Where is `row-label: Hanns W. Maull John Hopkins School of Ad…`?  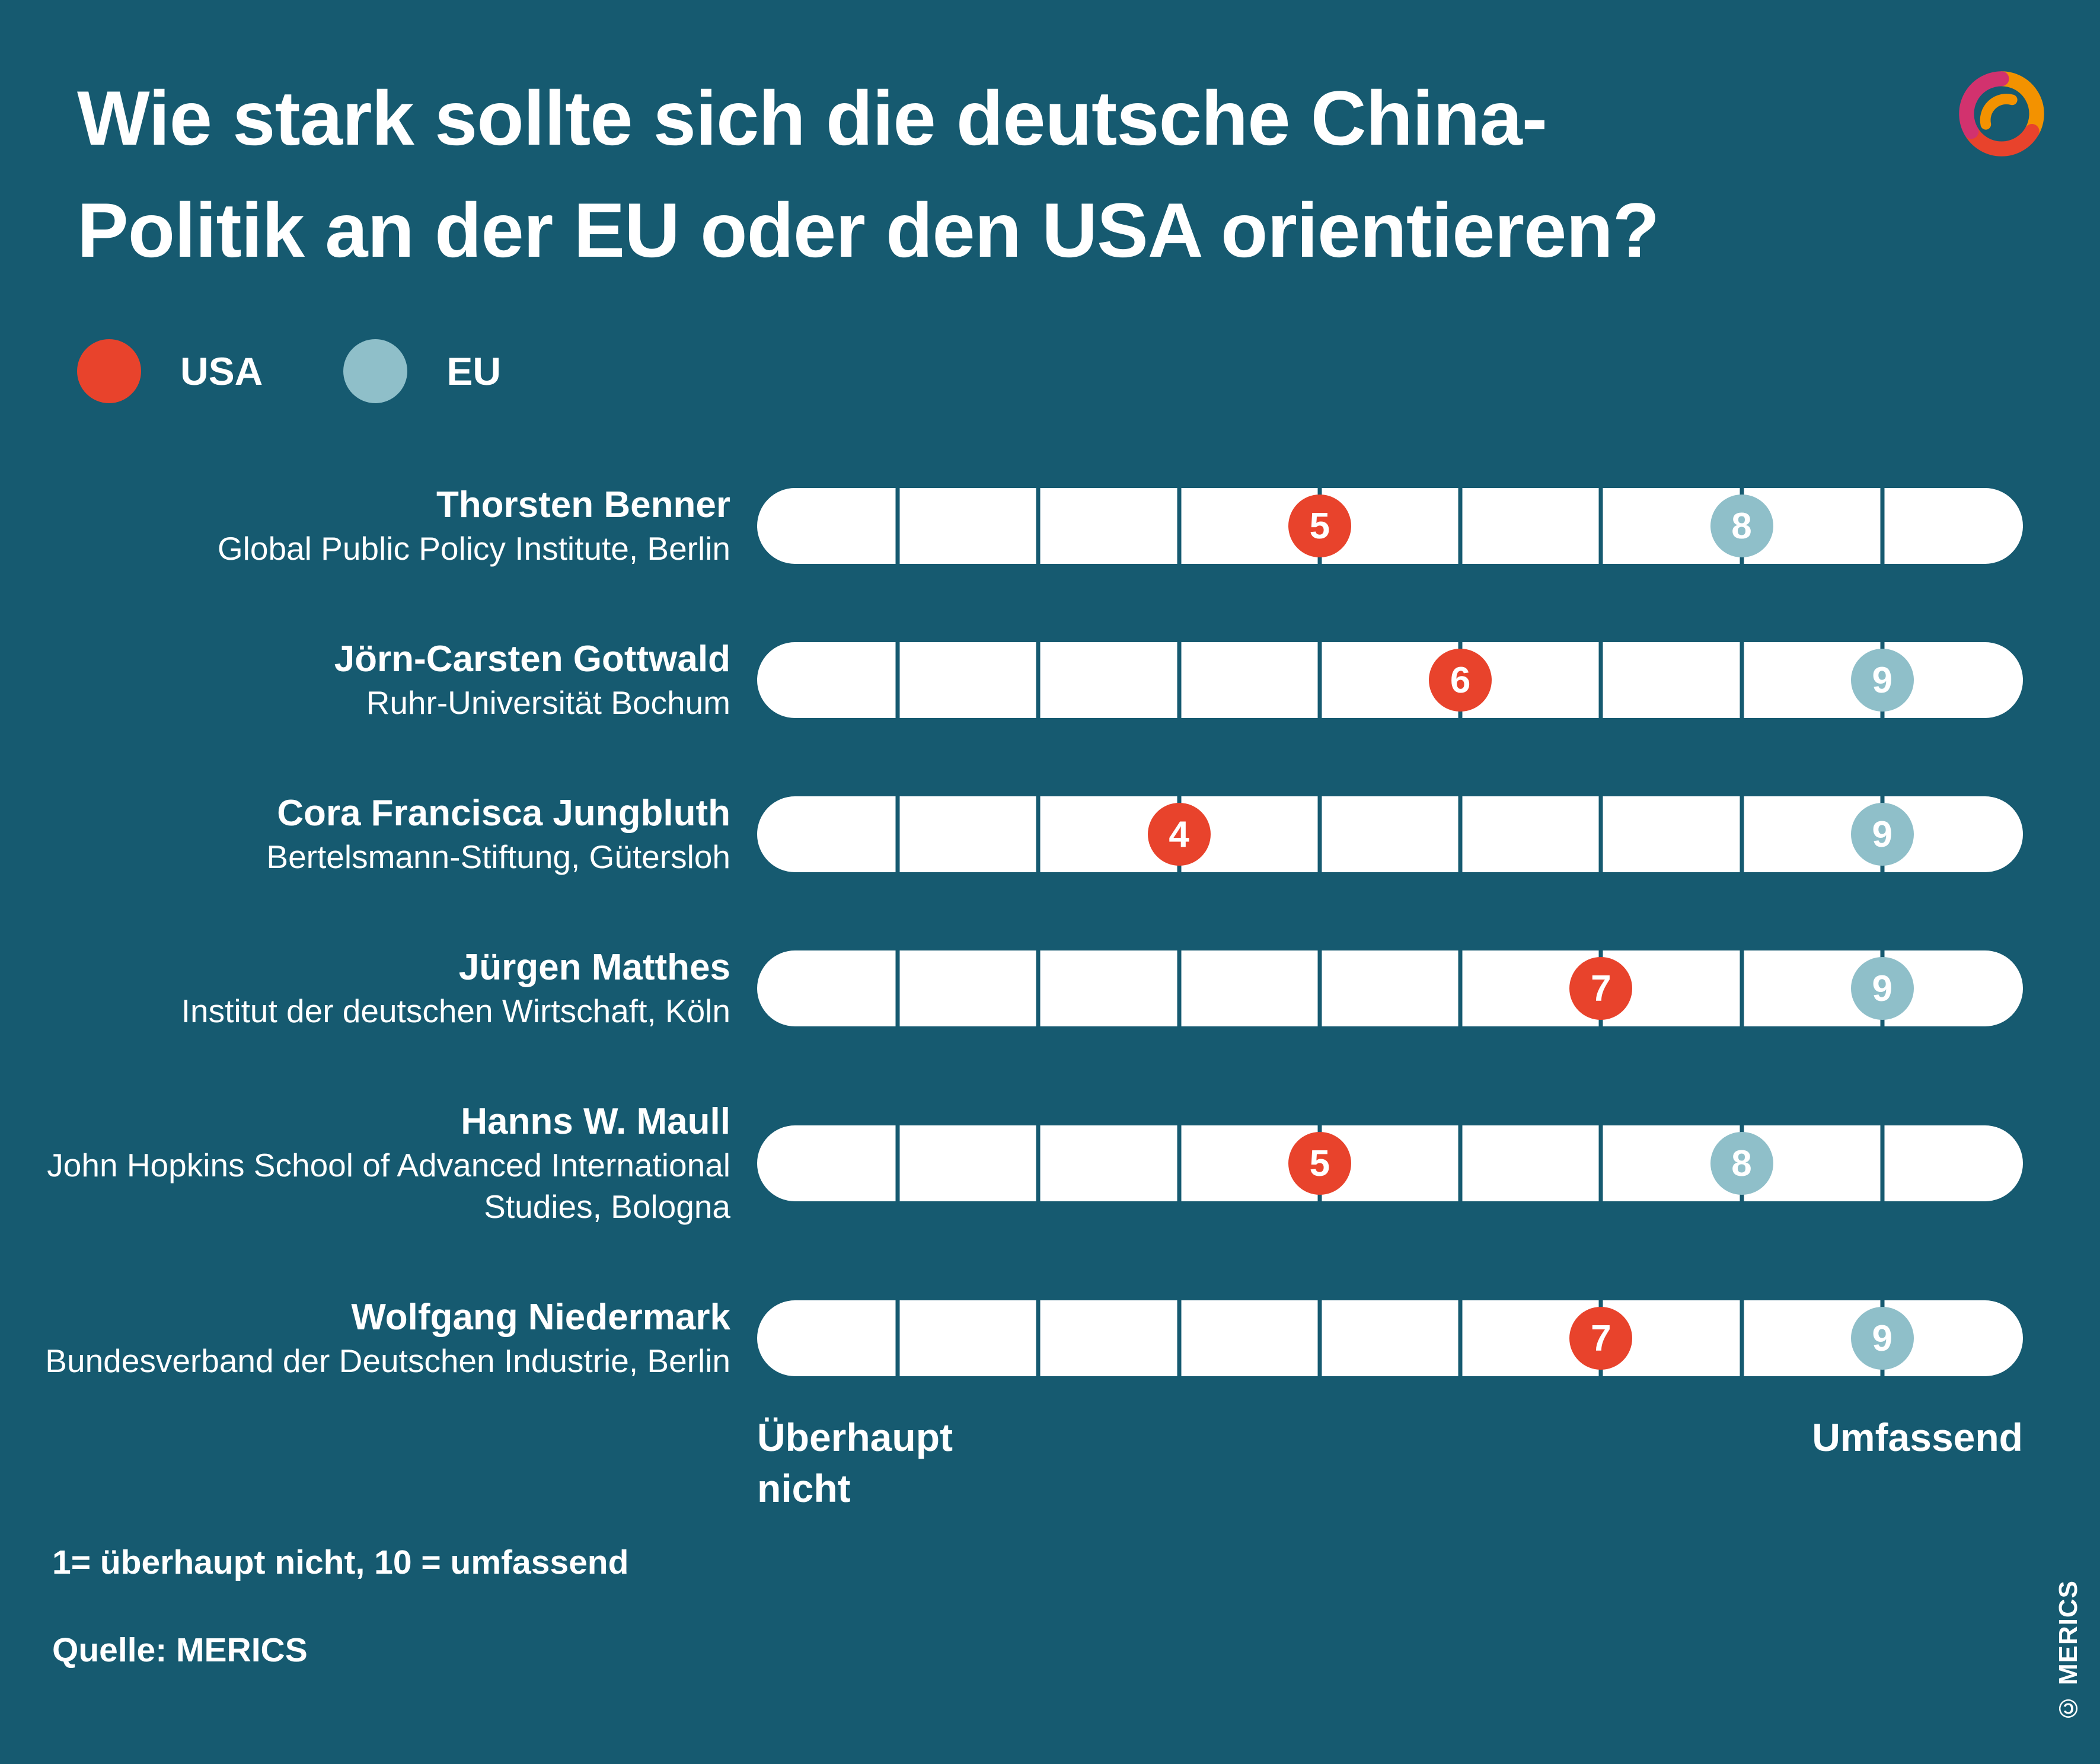
row-label: Hanns W. Maull John Hopkins School of Ad… is located at coordinates (379, 1163).